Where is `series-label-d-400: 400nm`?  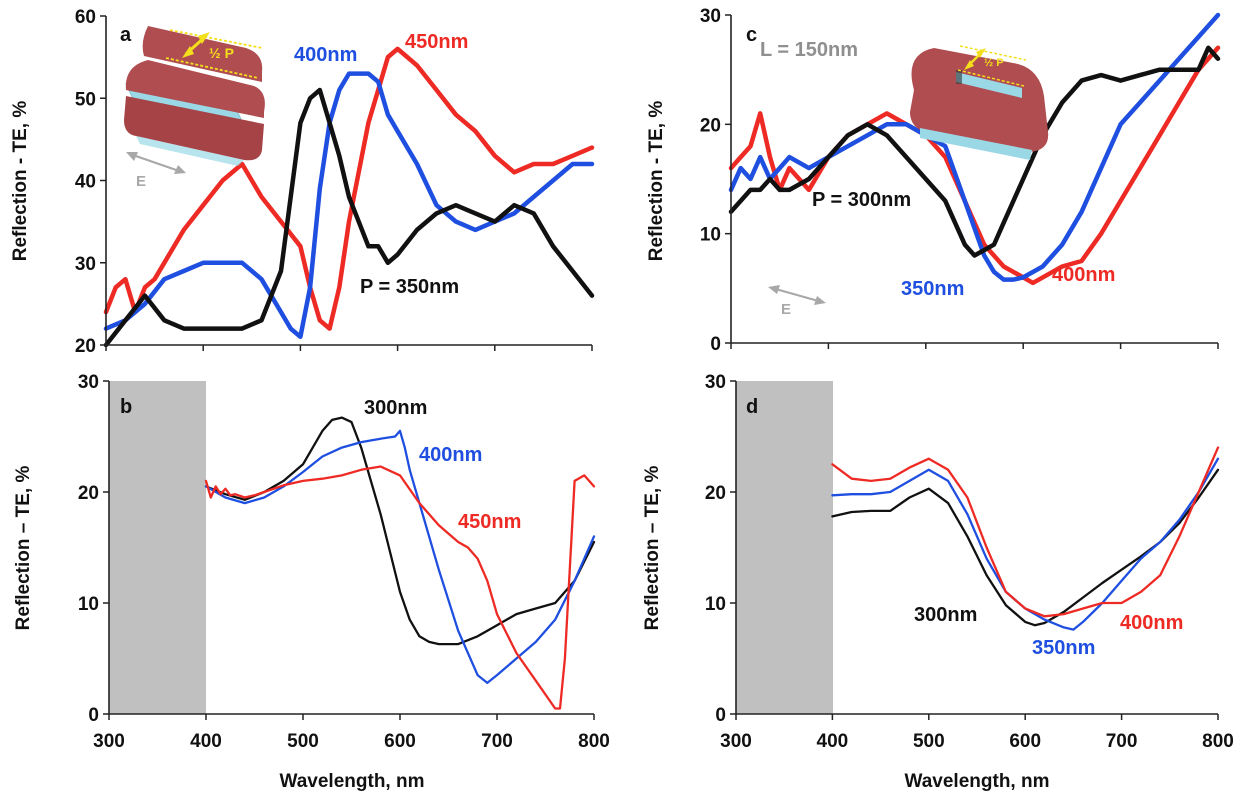 series-label-d-400: 400nm is located at coordinates (1151, 623).